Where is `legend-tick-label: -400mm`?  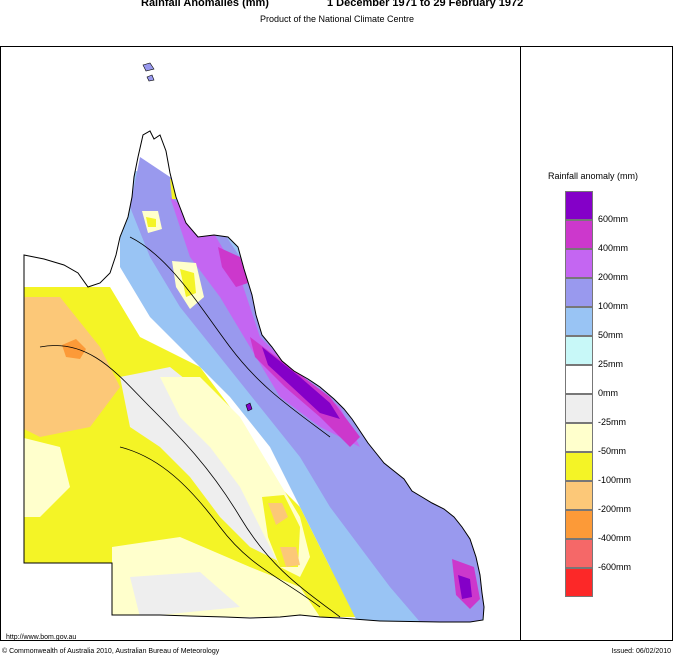 legend-tick-label: -400mm is located at coordinates (615, 538).